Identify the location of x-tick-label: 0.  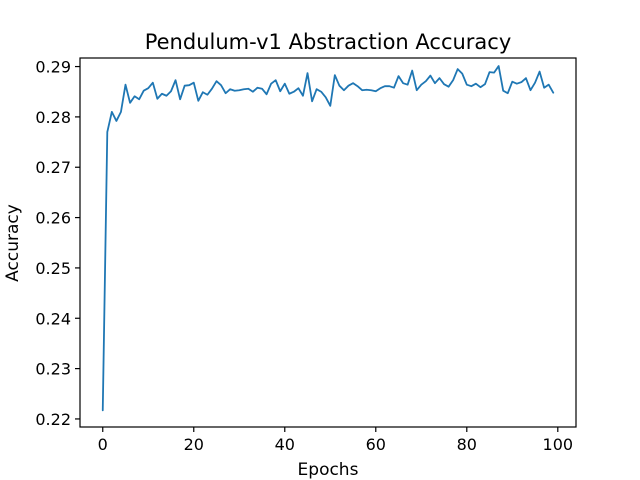
(103, 444).